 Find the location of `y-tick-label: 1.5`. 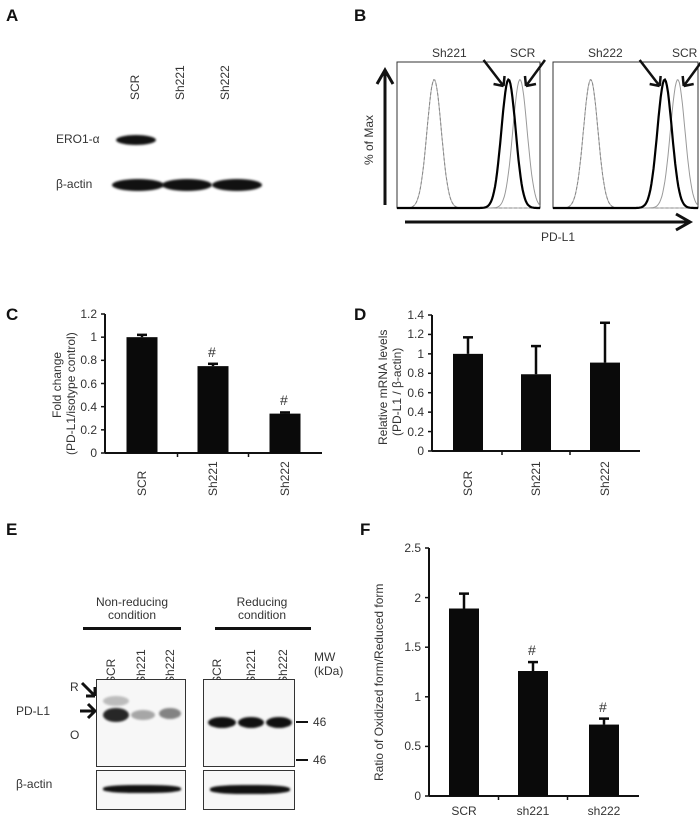

y-tick-label: 1.5 is located at coordinates (412, 647).